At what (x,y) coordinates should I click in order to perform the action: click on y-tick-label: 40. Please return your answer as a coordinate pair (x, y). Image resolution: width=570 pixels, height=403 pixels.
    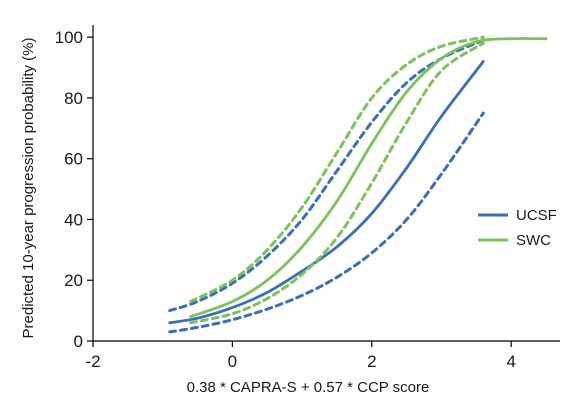
    Looking at the image, I should click on (73, 219).